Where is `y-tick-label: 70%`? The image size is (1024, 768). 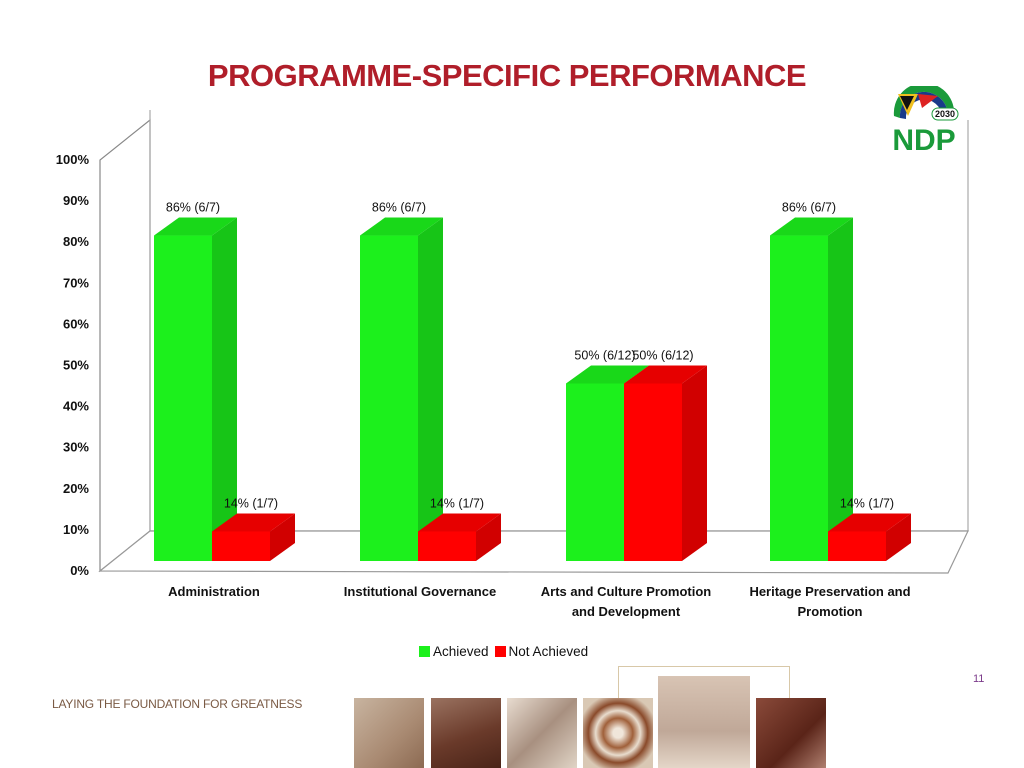
y-tick-label: 70% is located at coordinates (76, 282).